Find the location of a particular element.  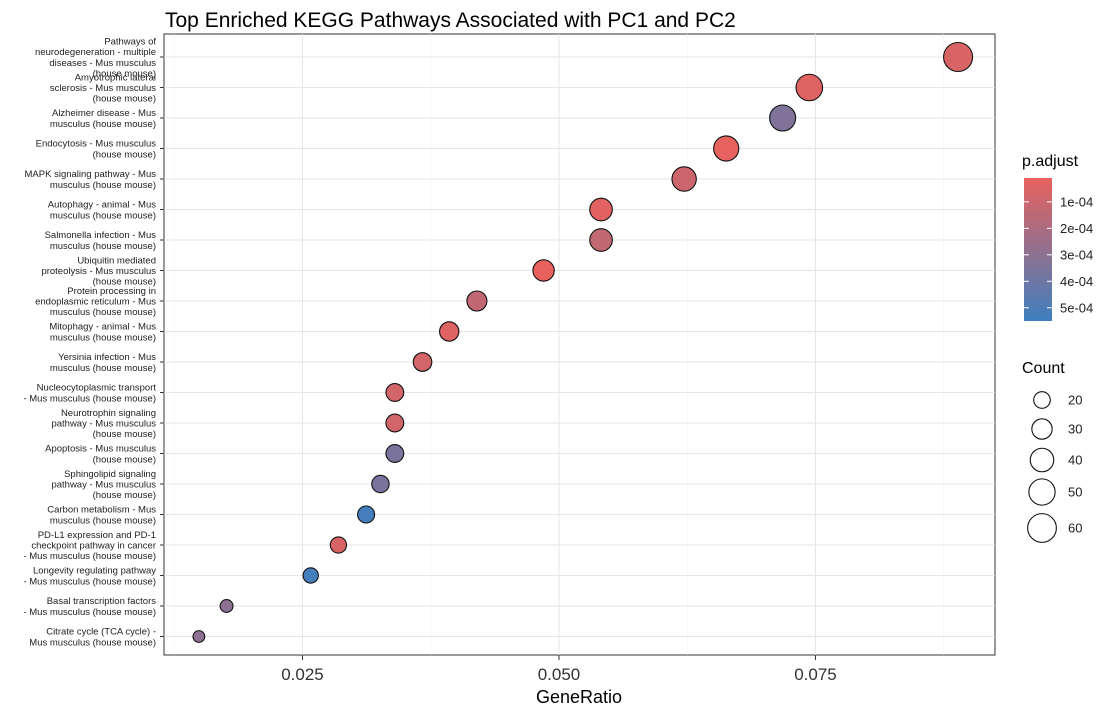

padjust-tick-label: 2e-04 is located at coordinates (1076, 228).